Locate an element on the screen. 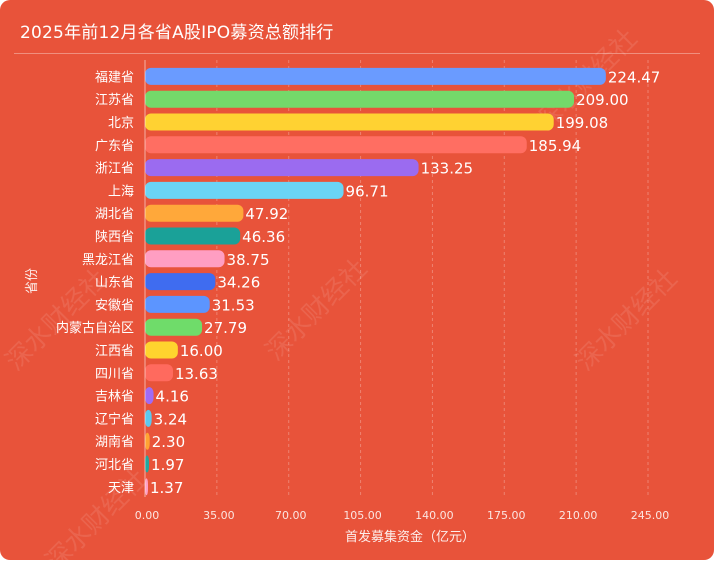 The width and height of the screenshot is (720, 565). category-label: 江苏省 is located at coordinates (114, 100).